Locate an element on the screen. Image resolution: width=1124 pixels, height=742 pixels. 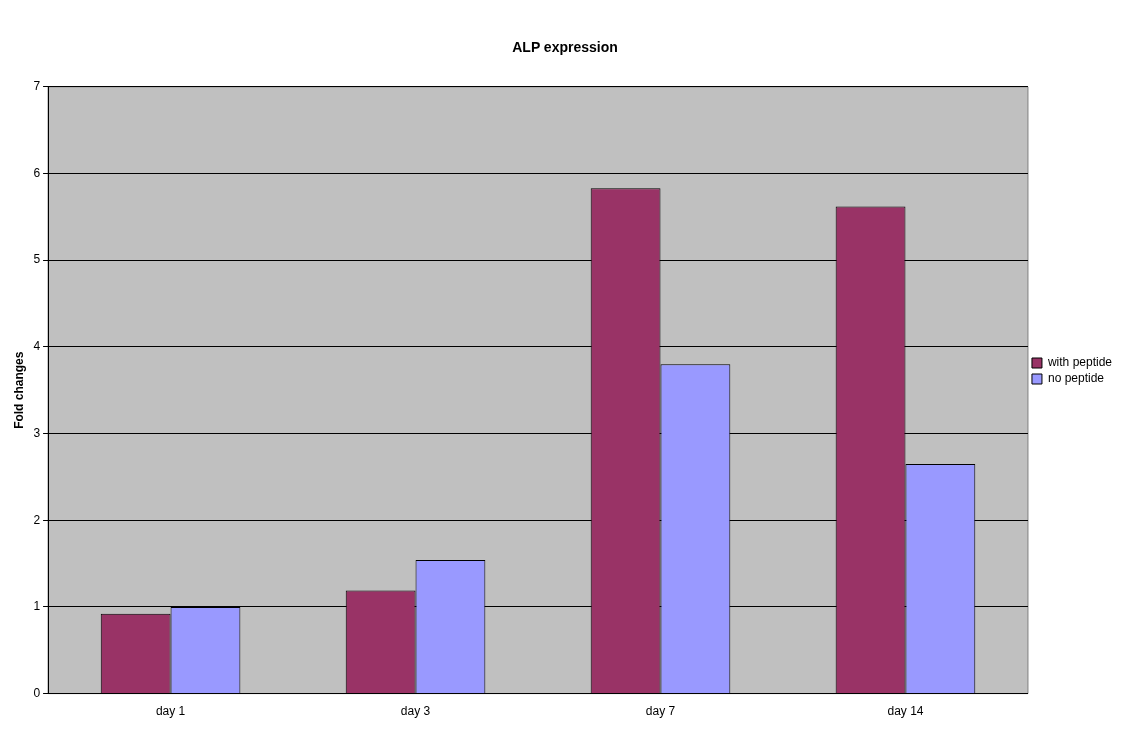
x-tick-label: day 7 is located at coordinates (660, 711).